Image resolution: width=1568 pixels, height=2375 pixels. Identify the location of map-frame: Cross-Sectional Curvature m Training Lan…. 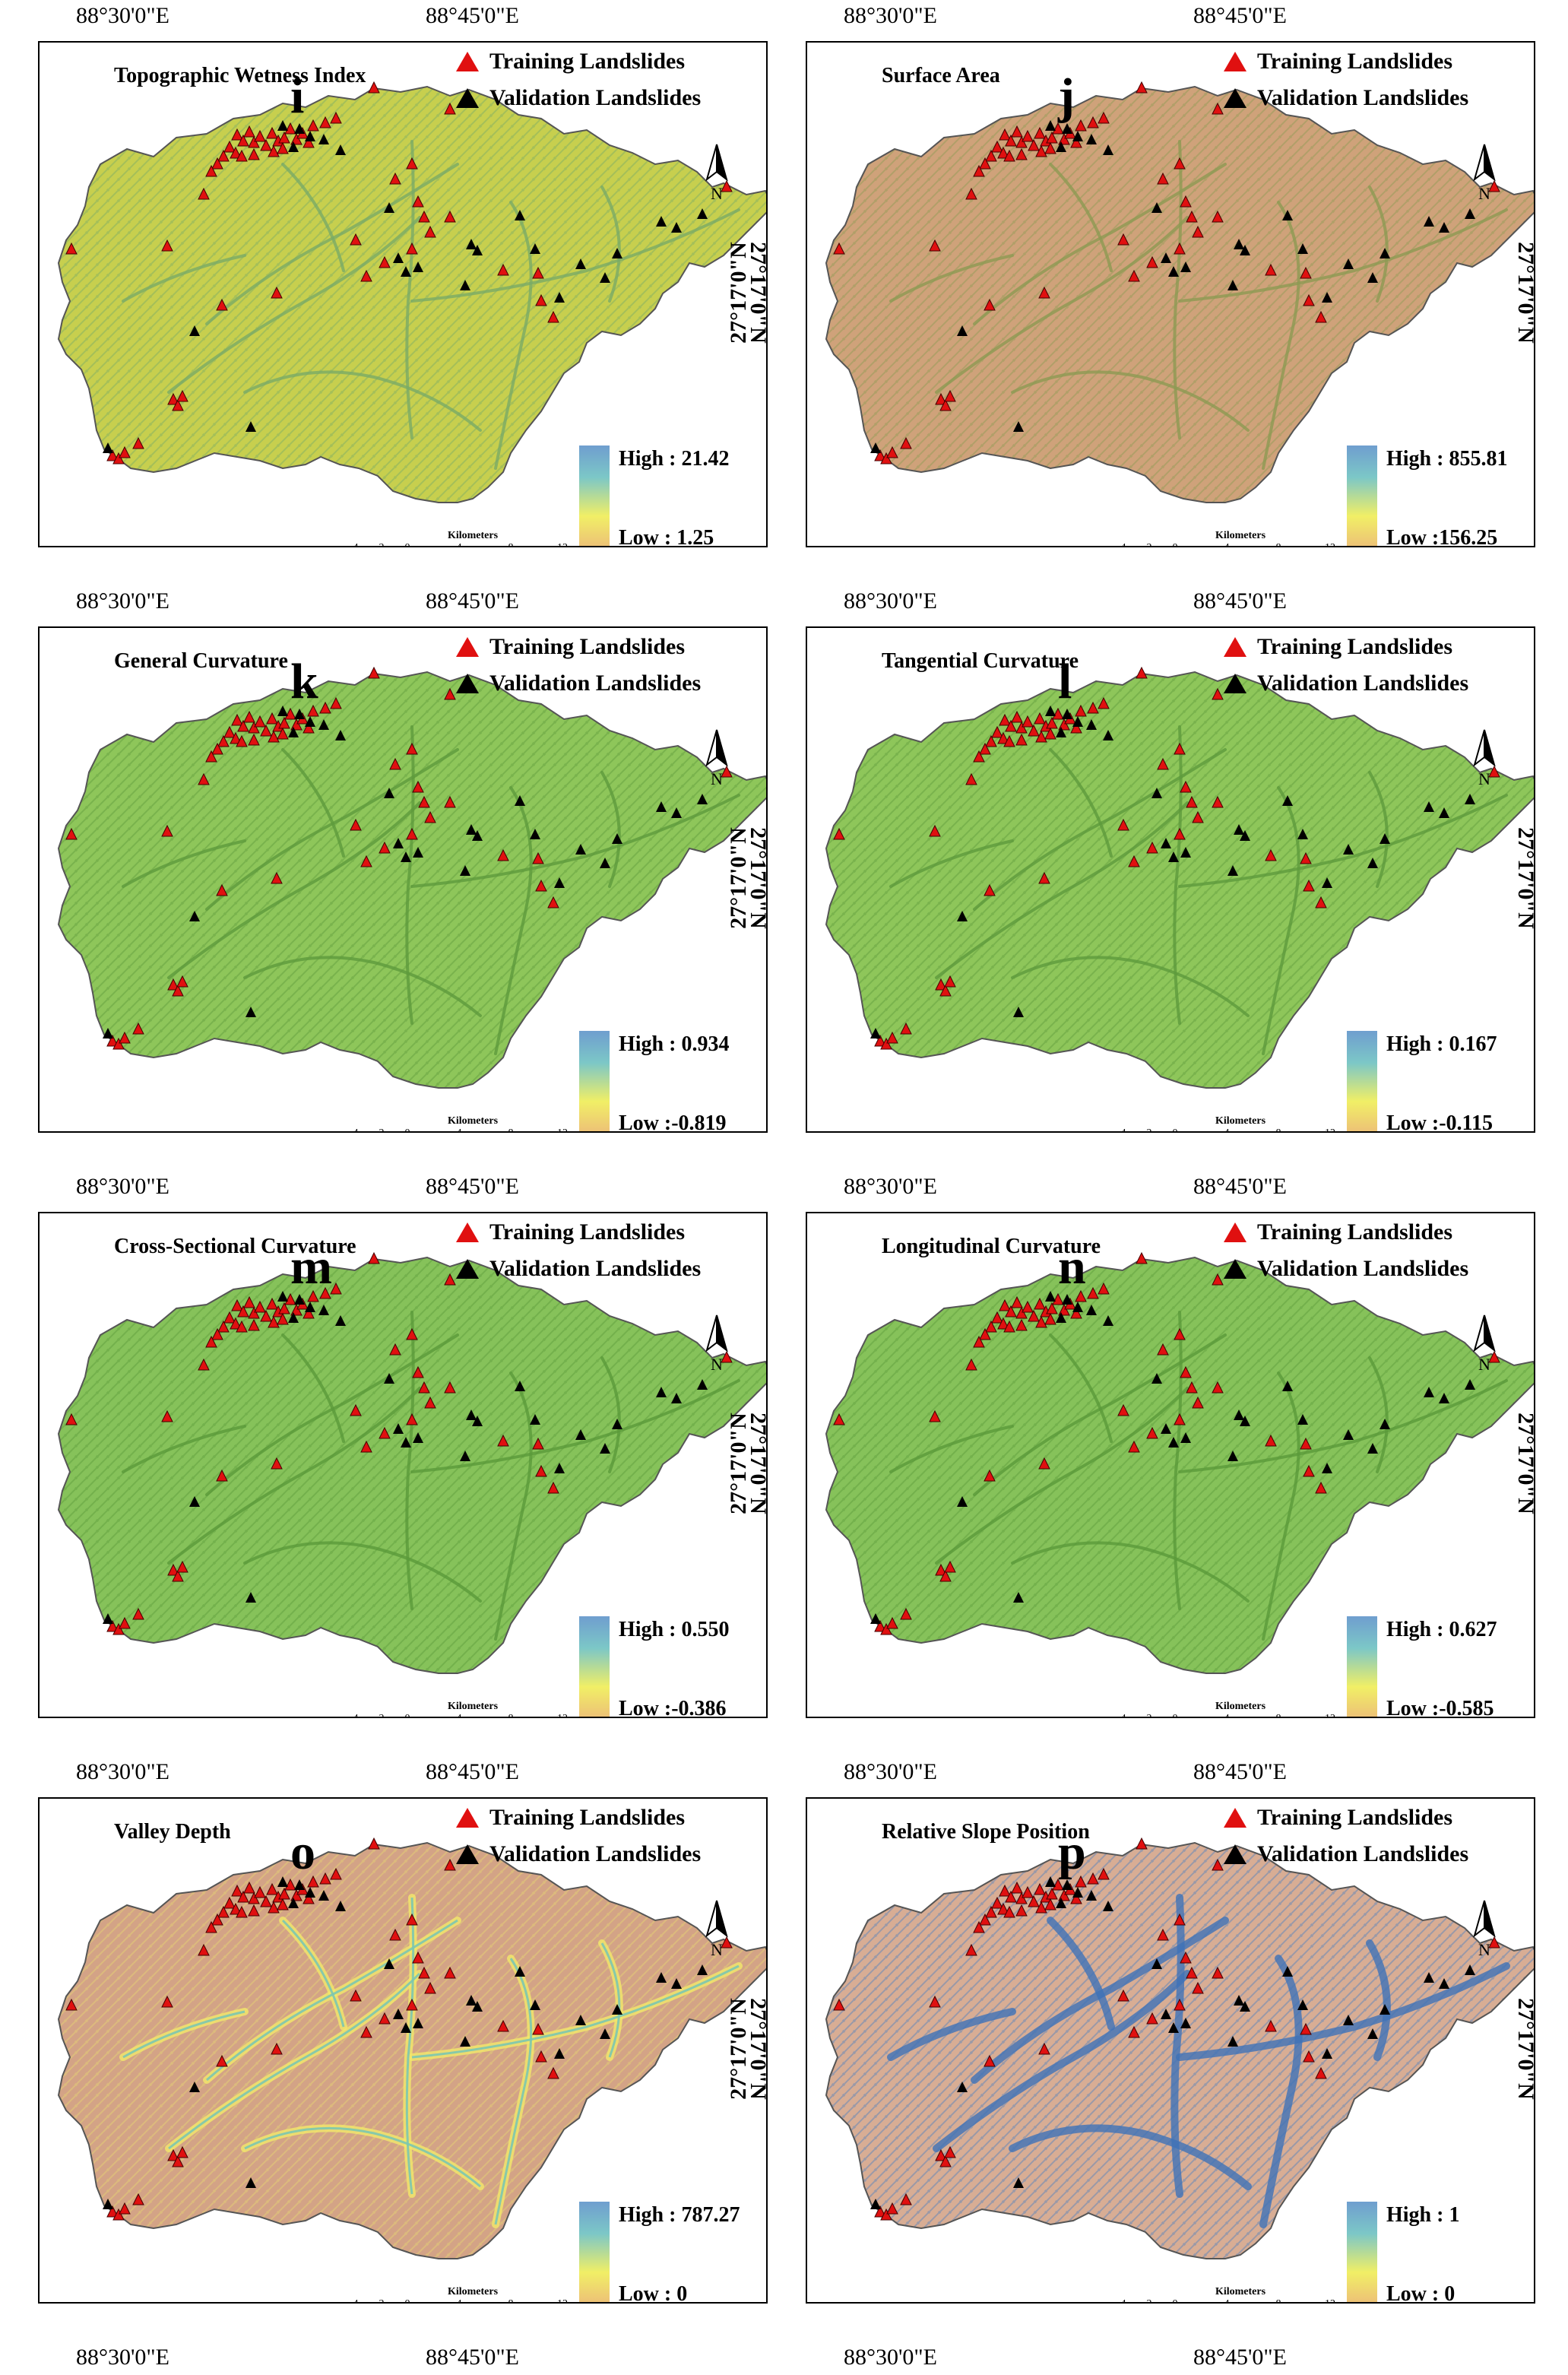
(403, 1465).